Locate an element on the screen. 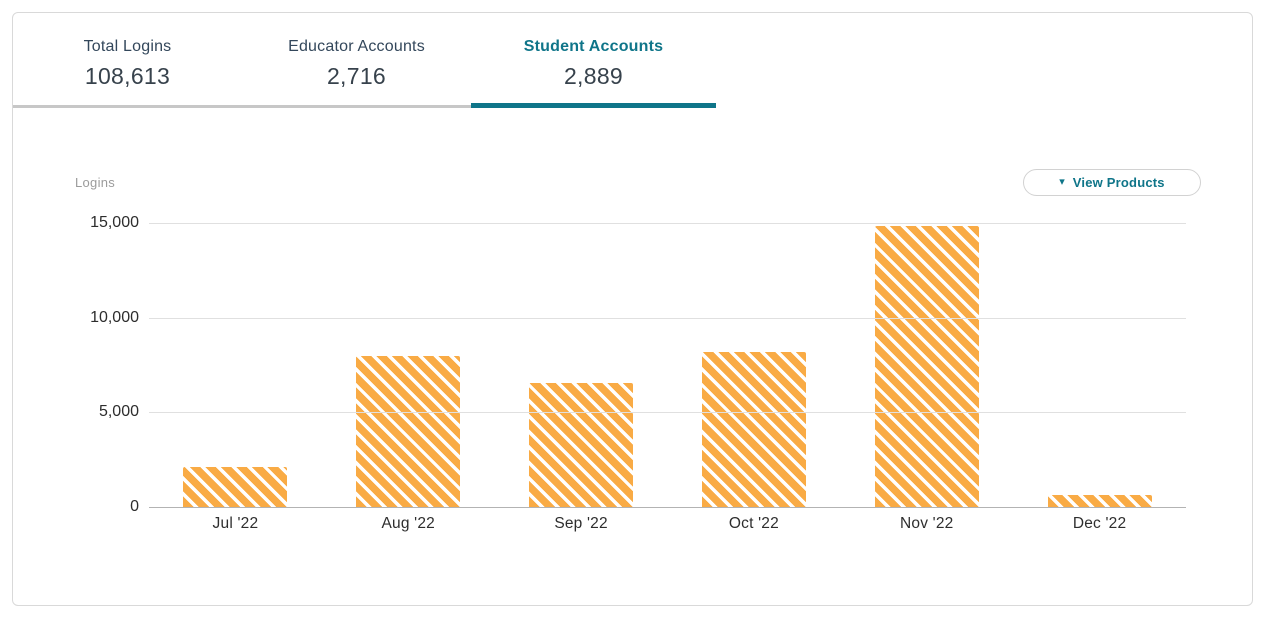 This screenshot has height=619, width=1266. x-tick-label: Aug '22 is located at coordinates (408, 523).